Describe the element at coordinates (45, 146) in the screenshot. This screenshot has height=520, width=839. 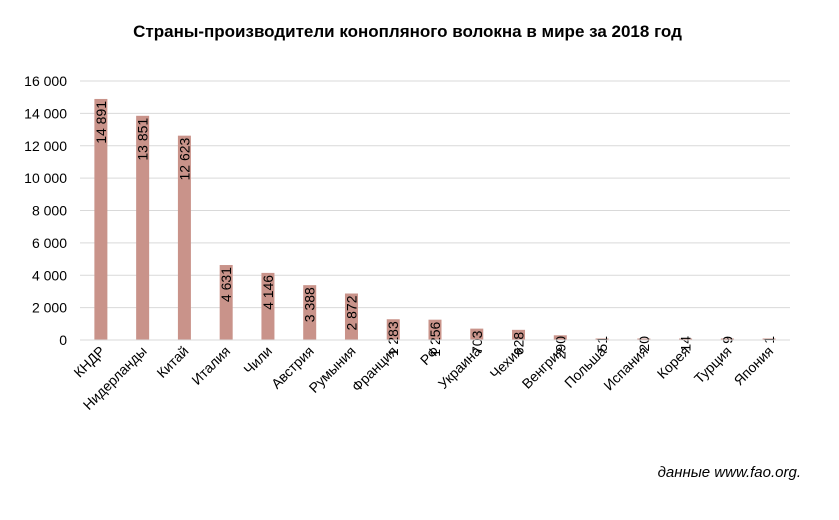
I see `y-tick-label: 12 000` at that location.